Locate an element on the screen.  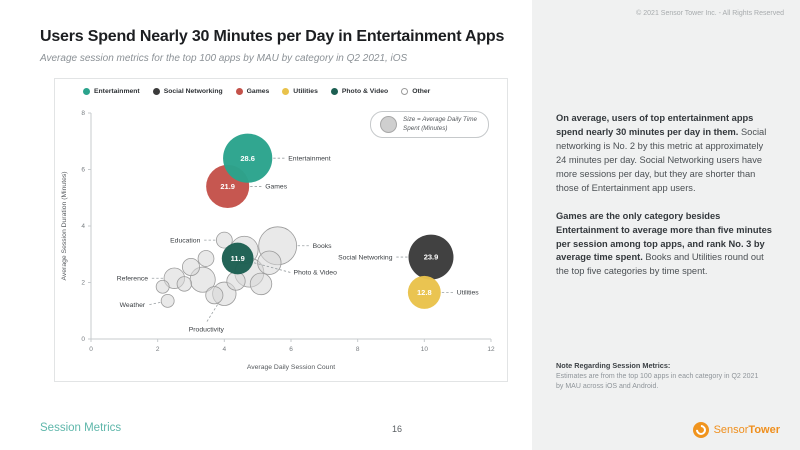
bubble-social-networking is located at coordinates (431, 257).